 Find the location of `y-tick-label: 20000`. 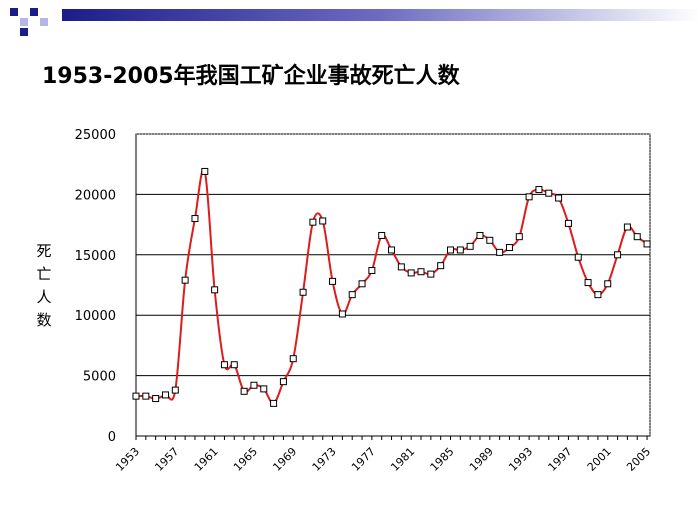

y-tick-label: 20000 is located at coordinates (95, 195).